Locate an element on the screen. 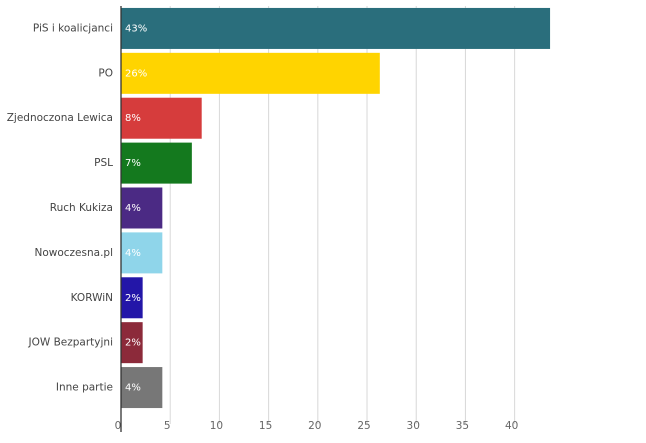 The width and height of the screenshot is (646, 443). value-label: 8% is located at coordinates (133, 118).